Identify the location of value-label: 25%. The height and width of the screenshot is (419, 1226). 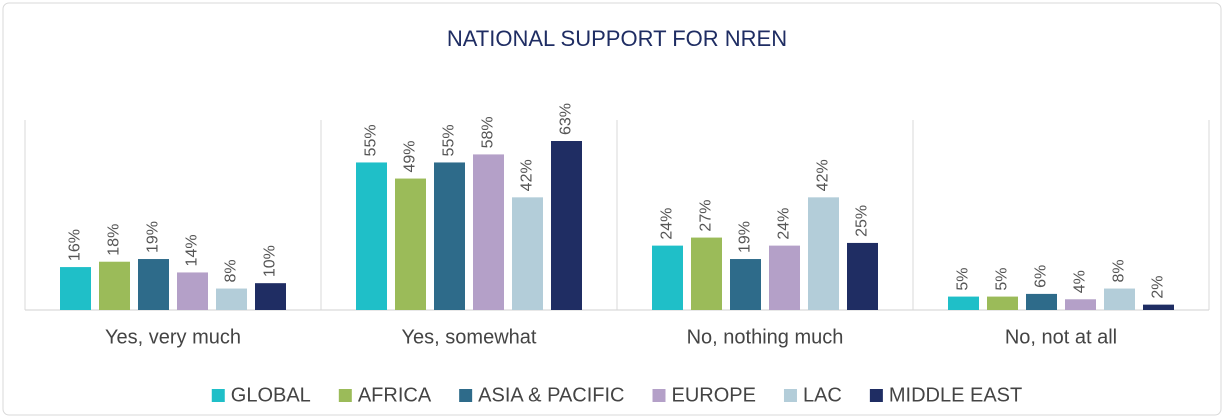
(862, 221).